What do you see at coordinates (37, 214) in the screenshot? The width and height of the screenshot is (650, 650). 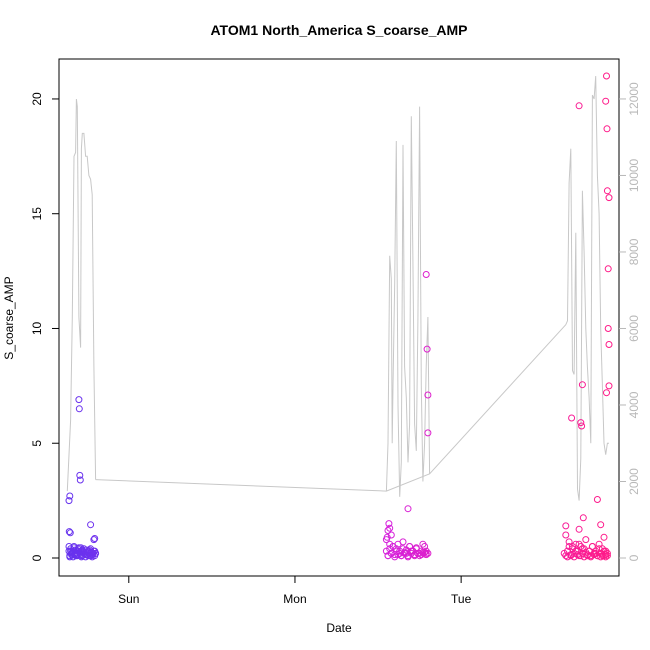 I see `y-tick-label: 15` at bounding box center [37, 214].